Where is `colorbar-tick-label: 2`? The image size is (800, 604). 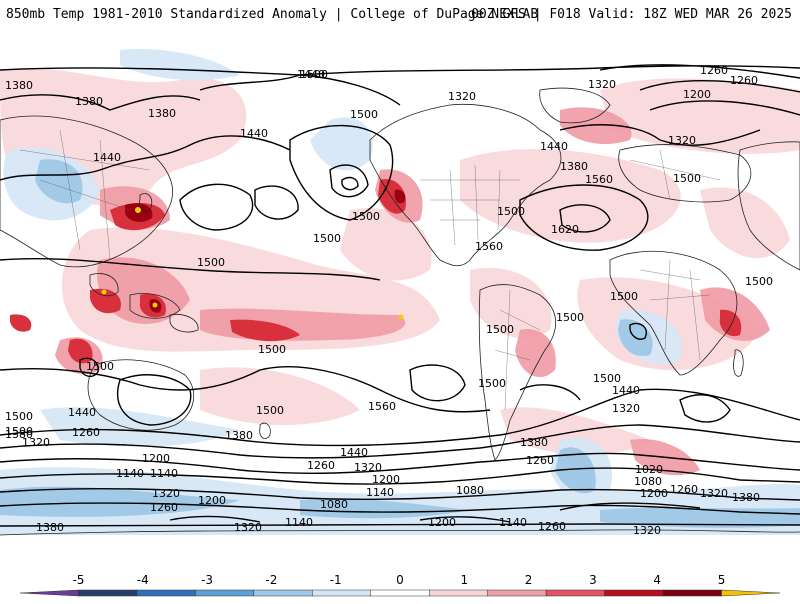 colorbar-tick-label: 2 is located at coordinates (529, 580).